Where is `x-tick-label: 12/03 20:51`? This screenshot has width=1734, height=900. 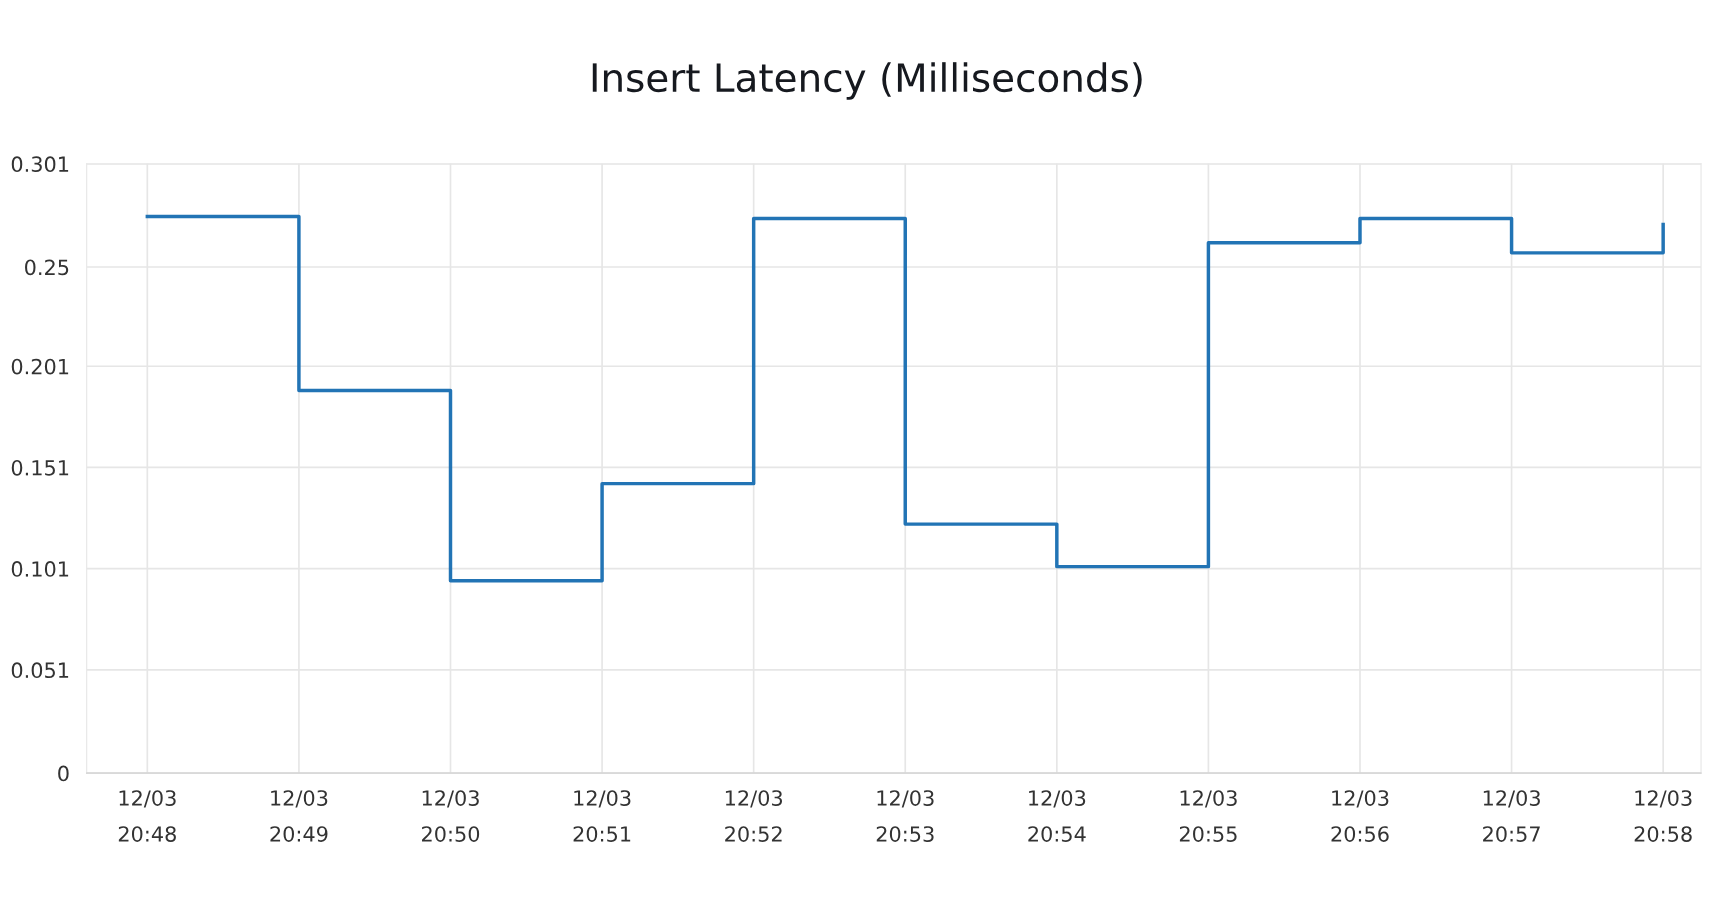
x-tick-label: 12/03 20:51 is located at coordinates (602, 816).